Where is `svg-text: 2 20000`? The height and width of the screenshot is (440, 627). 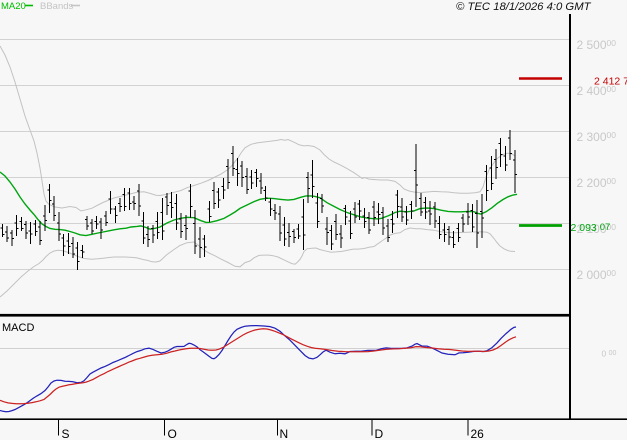
svg-text: 2 20000 is located at coordinates (597, 183).